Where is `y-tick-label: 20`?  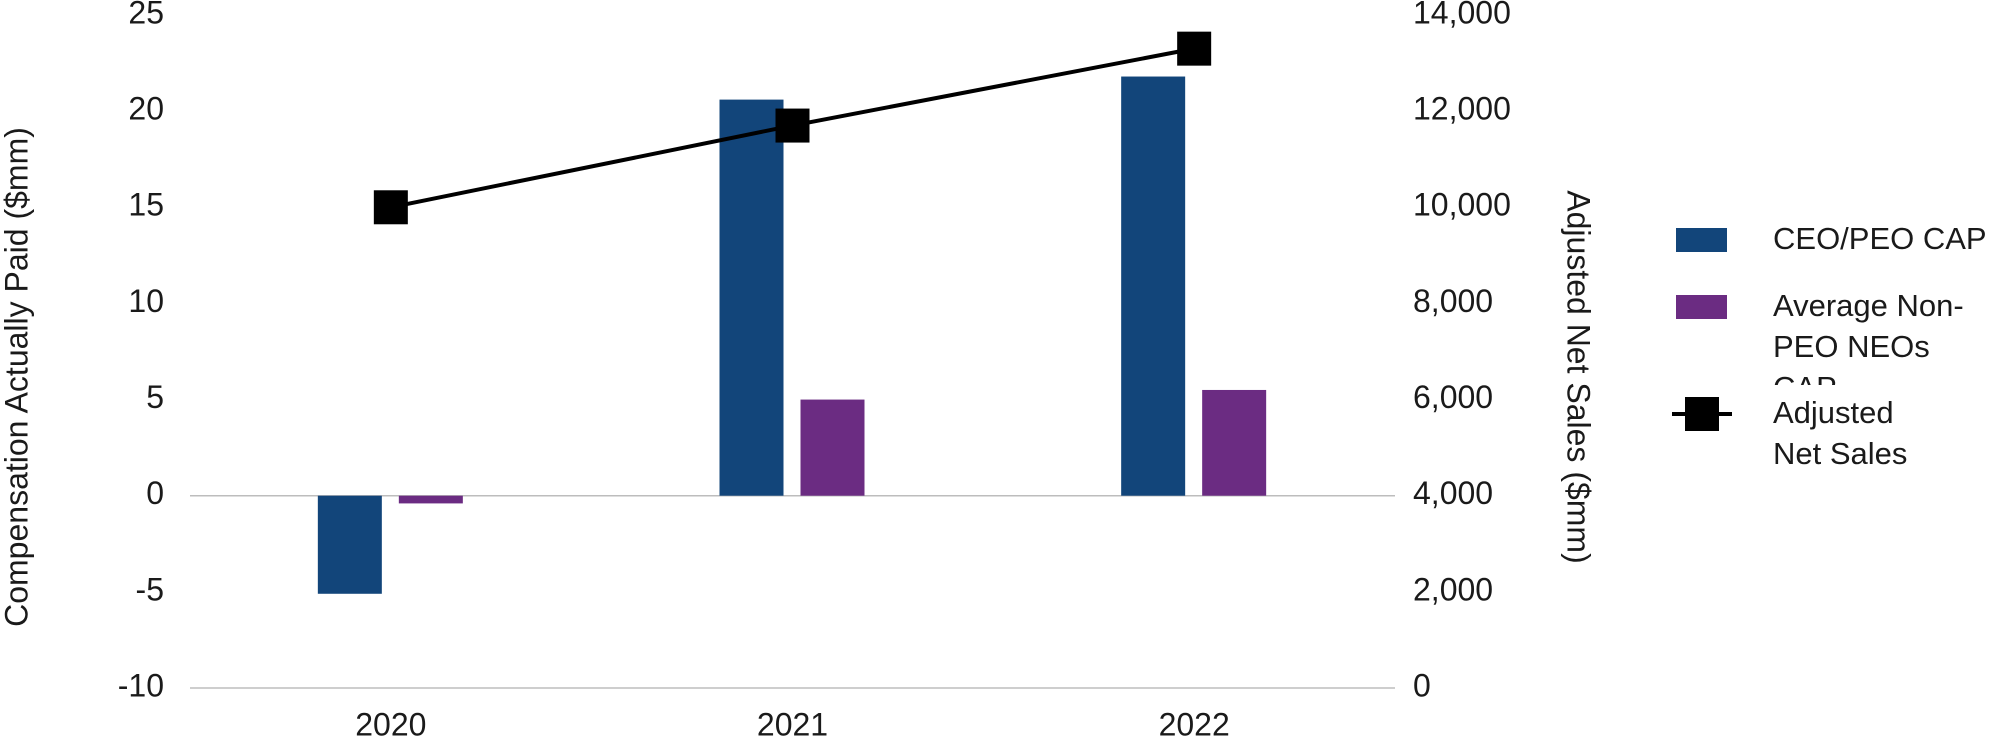
y-tick-label: 20 is located at coordinates (146, 109).